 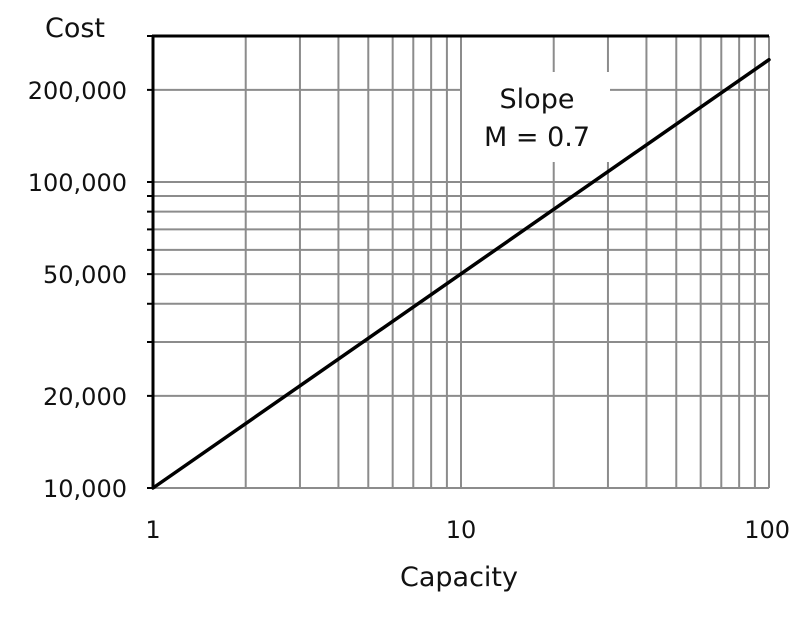 I want to click on slope-label: Slope, so click(x=537, y=99).